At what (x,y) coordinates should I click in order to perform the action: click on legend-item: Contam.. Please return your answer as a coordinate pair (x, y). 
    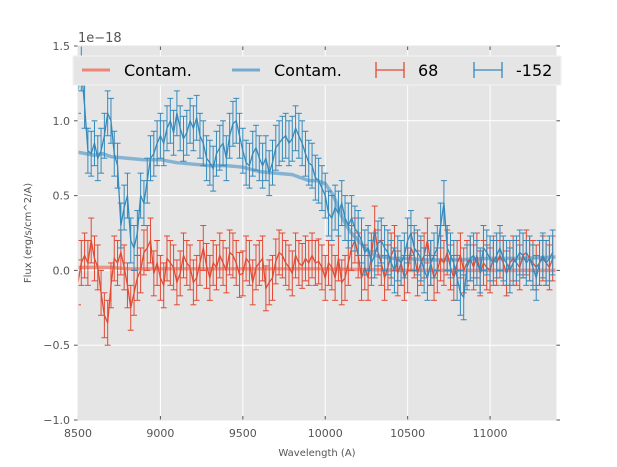
    Looking at the image, I should click on (137, 70).